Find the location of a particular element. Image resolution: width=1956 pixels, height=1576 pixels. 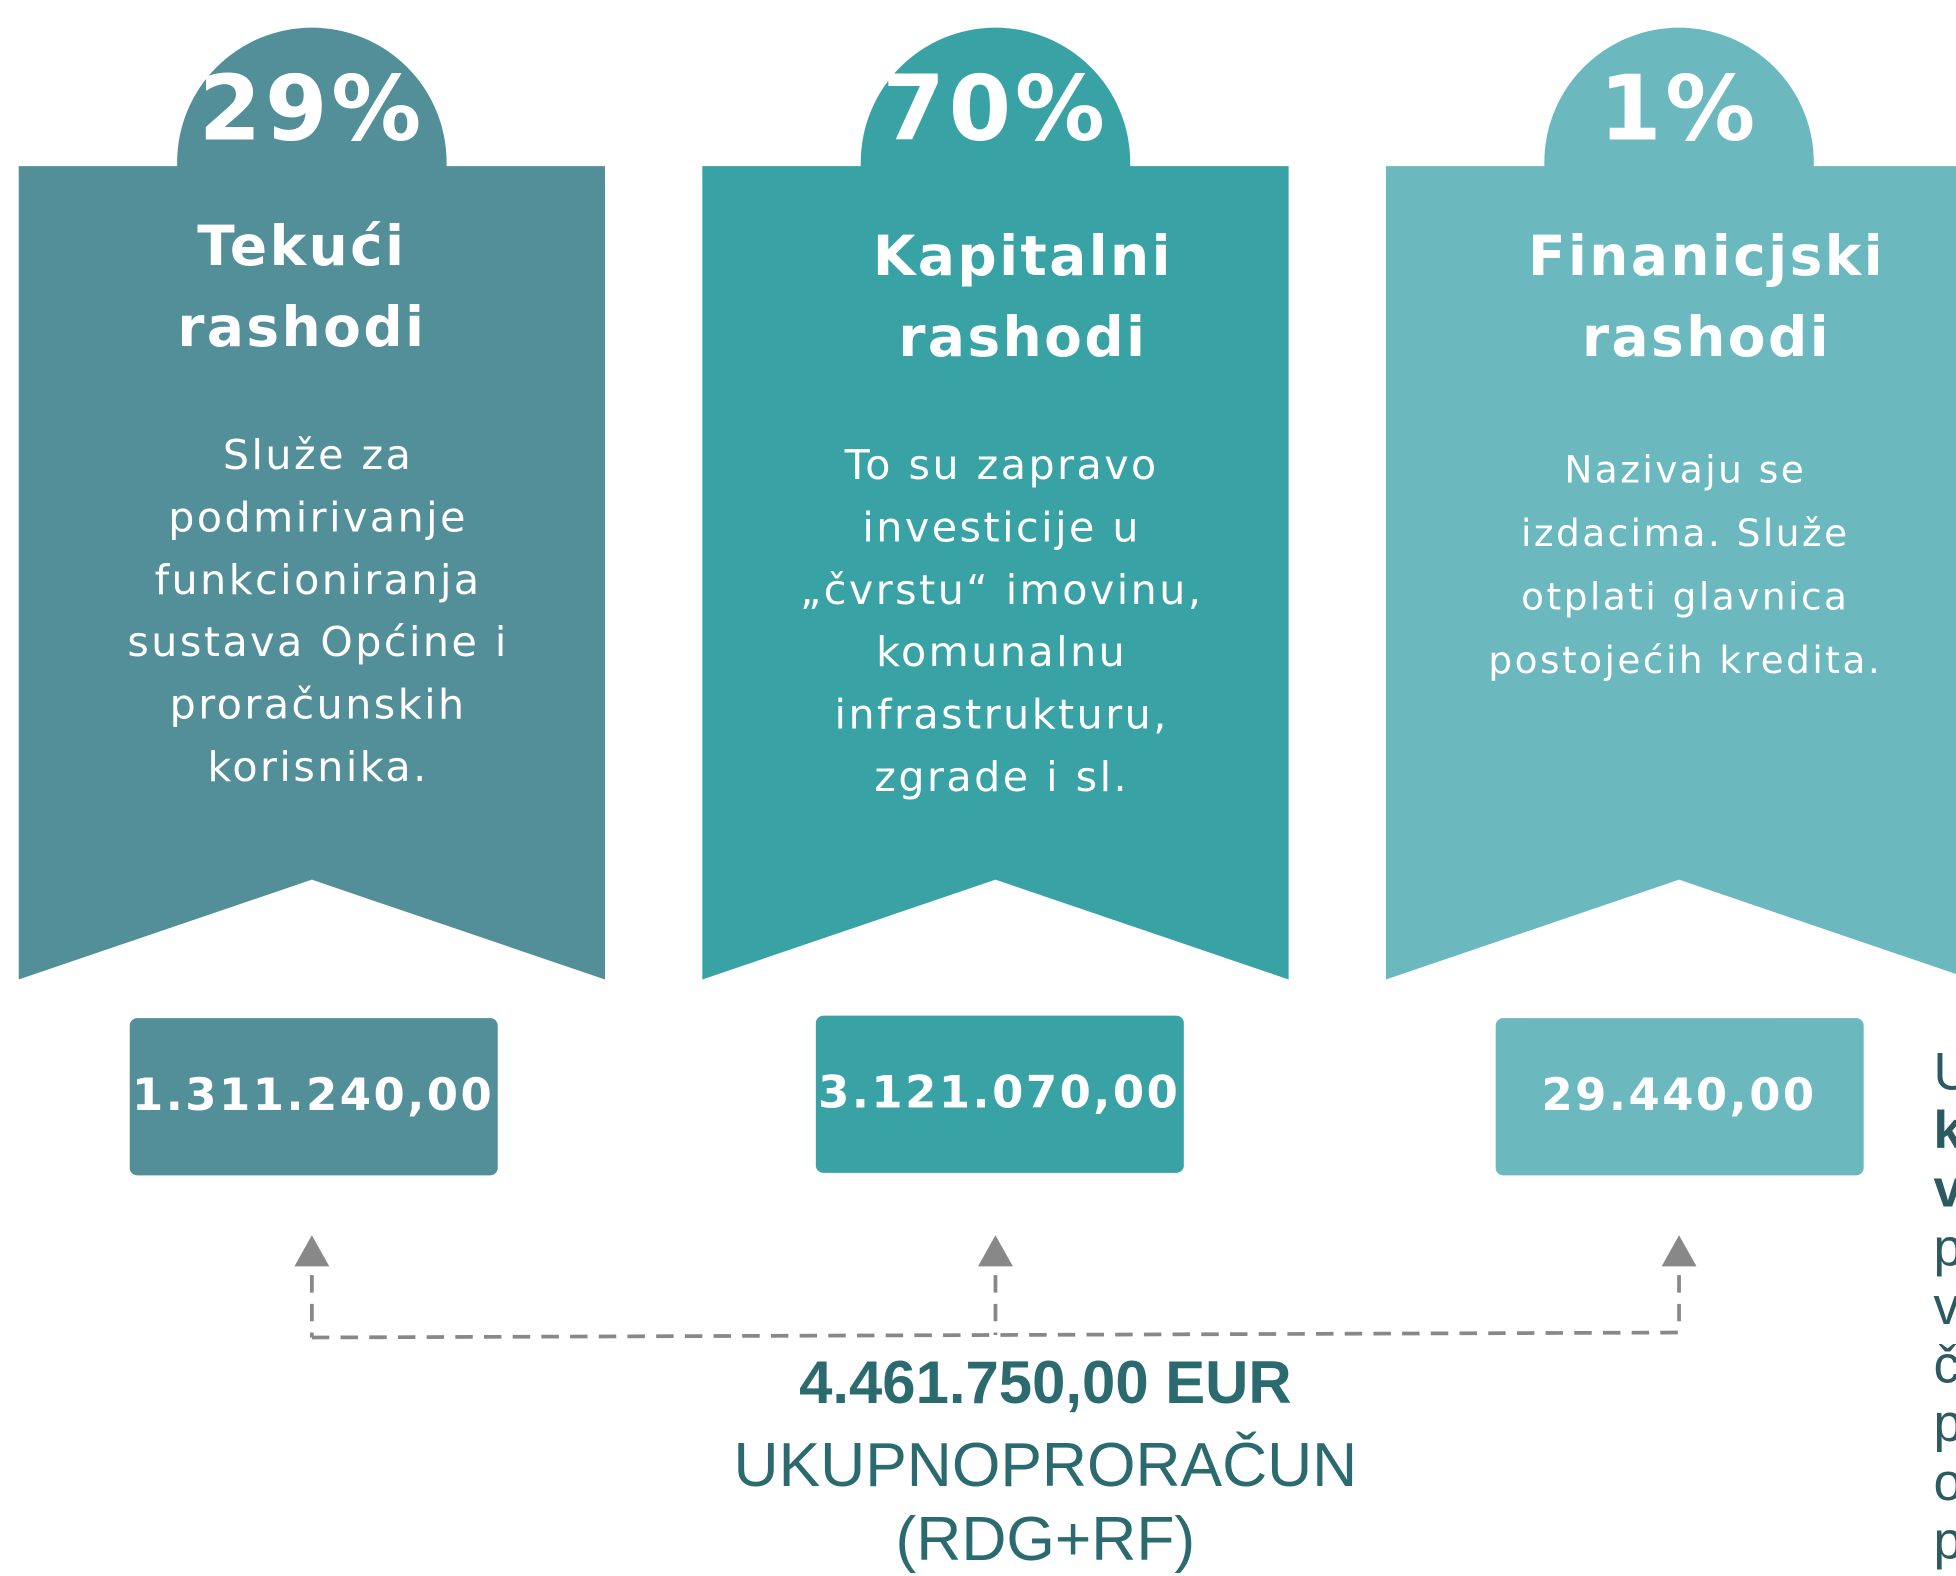

connector is located at coordinates (995, 1251).